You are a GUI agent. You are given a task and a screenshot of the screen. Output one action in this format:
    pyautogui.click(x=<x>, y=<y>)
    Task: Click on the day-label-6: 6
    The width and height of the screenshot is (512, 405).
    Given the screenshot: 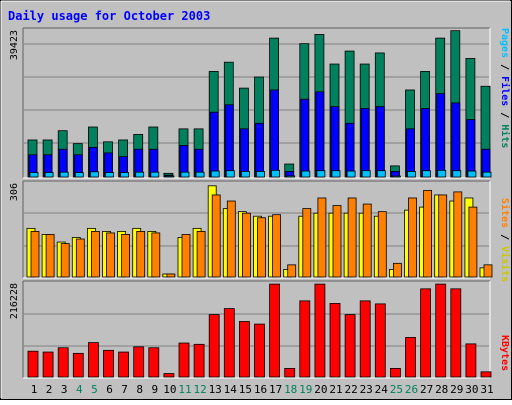 What is the action you would take?
    pyautogui.click(x=109, y=389)
    